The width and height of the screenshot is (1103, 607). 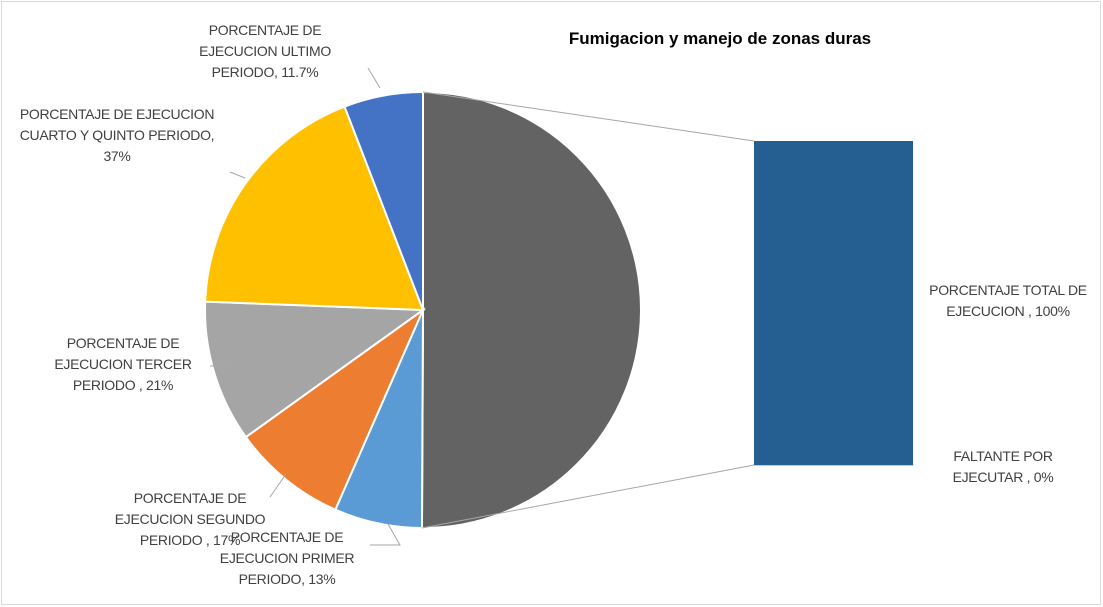 What do you see at coordinates (1003, 466) in the screenshot?
I see `data-label: FALTANTE POR EJECUTAR , 0%` at bounding box center [1003, 466].